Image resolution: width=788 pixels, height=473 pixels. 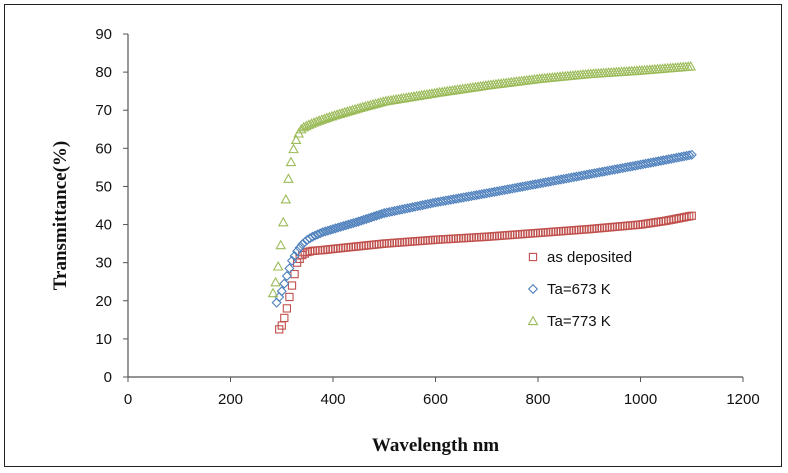 What do you see at coordinates (103, 34) in the screenshot?
I see `y-tick-label: 90` at bounding box center [103, 34].